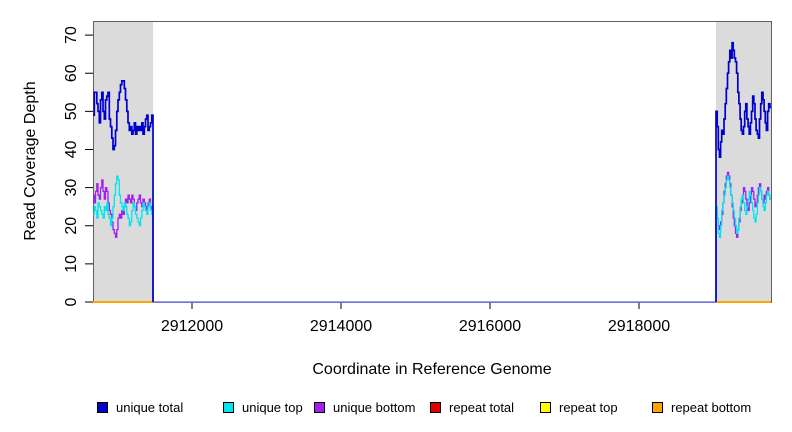  Describe the element at coordinates (490, 326) in the screenshot. I see `x-tick-label: 2916000` at that location.